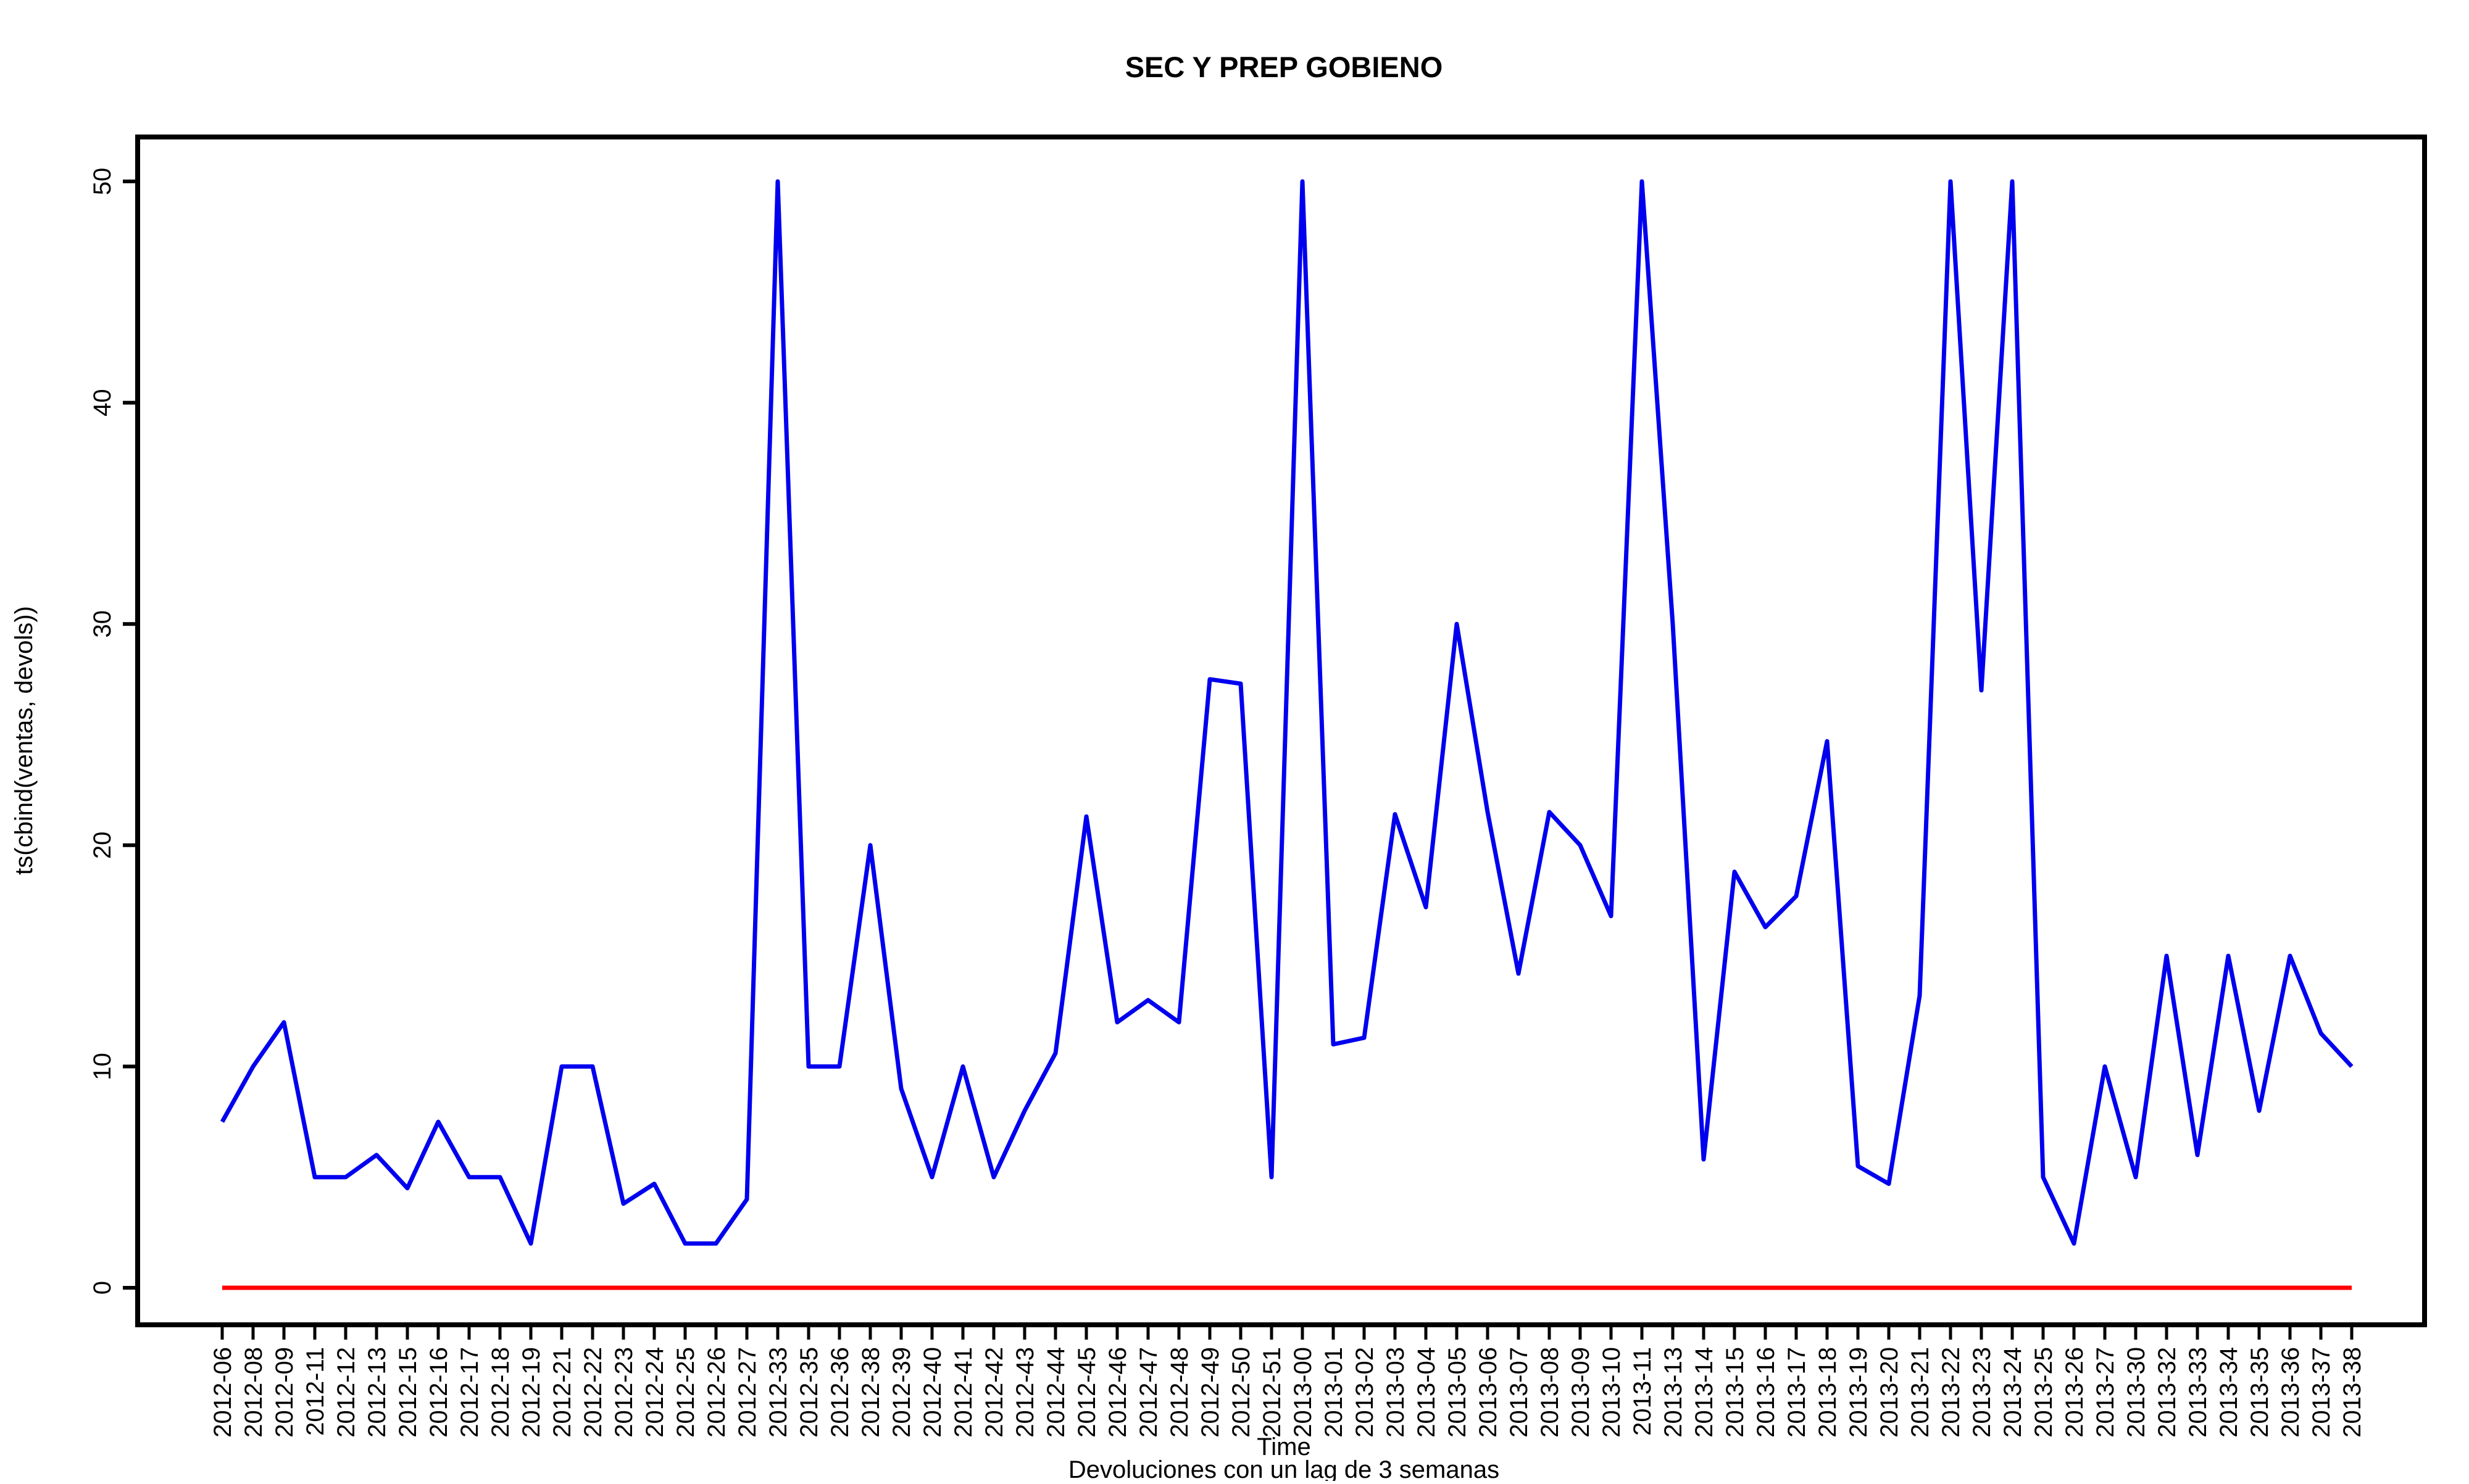 This screenshot has height=1484, width=2469. Describe the element at coordinates (1395, 1393) in the screenshot. I see `x-tick-label: 2013-03` at that location.